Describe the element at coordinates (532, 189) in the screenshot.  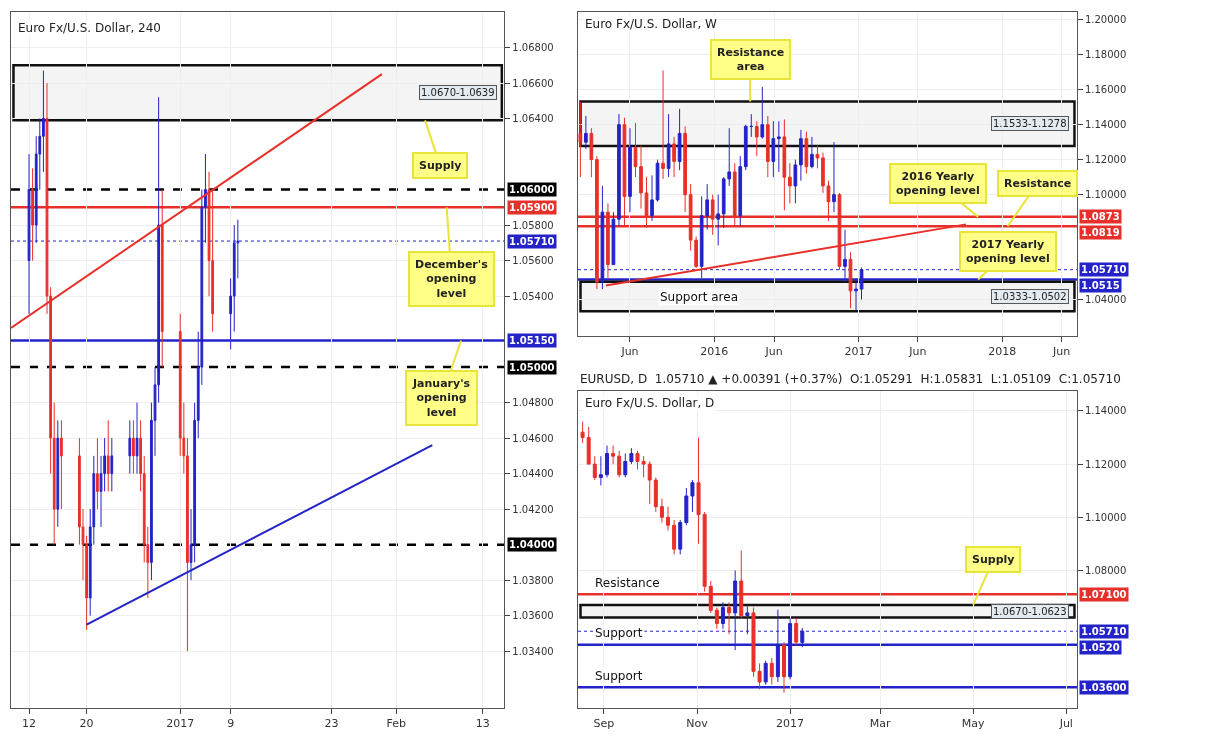
I see `ref-line-label: 1.06000` at that location.